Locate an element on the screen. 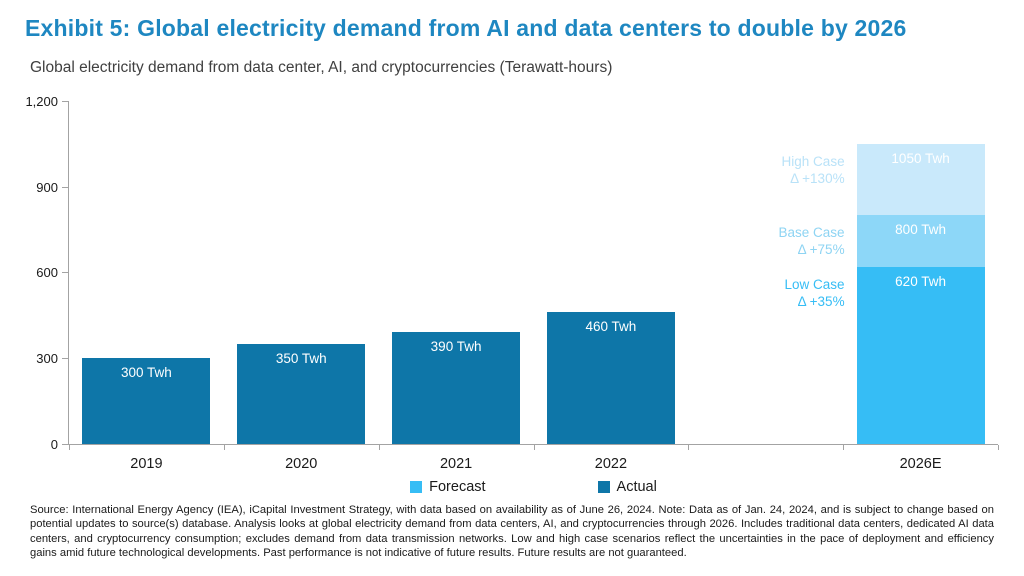 The width and height of the screenshot is (1024, 576). legend-swatch-actual is located at coordinates (603, 487).